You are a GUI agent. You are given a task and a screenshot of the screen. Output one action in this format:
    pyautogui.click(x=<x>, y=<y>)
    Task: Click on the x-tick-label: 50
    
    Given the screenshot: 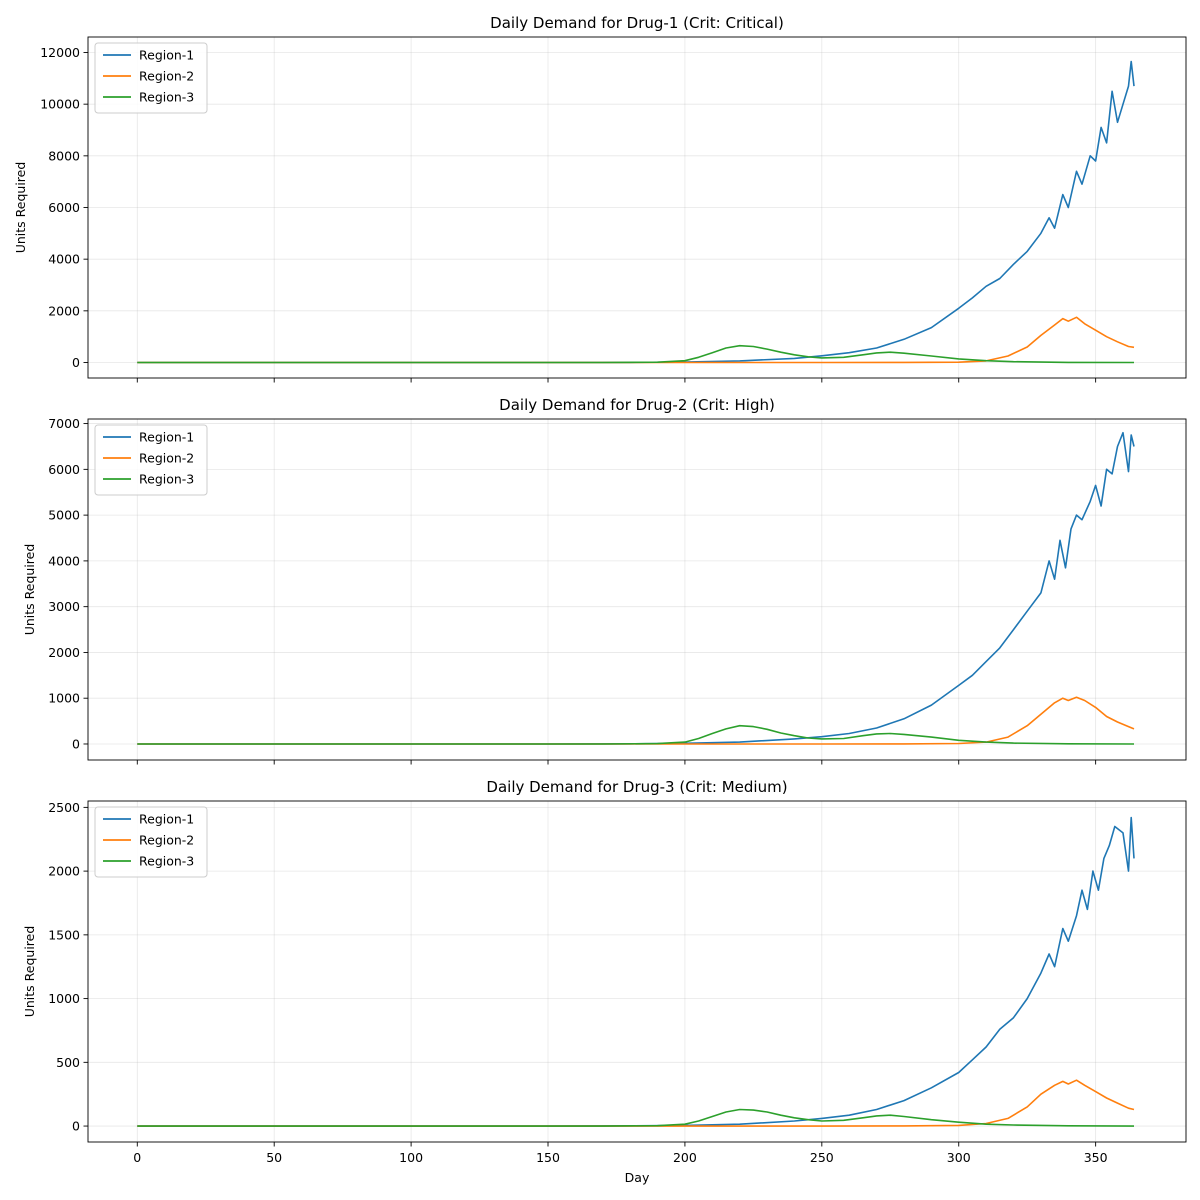 What is the action you would take?
    pyautogui.click(x=274, y=1157)
    